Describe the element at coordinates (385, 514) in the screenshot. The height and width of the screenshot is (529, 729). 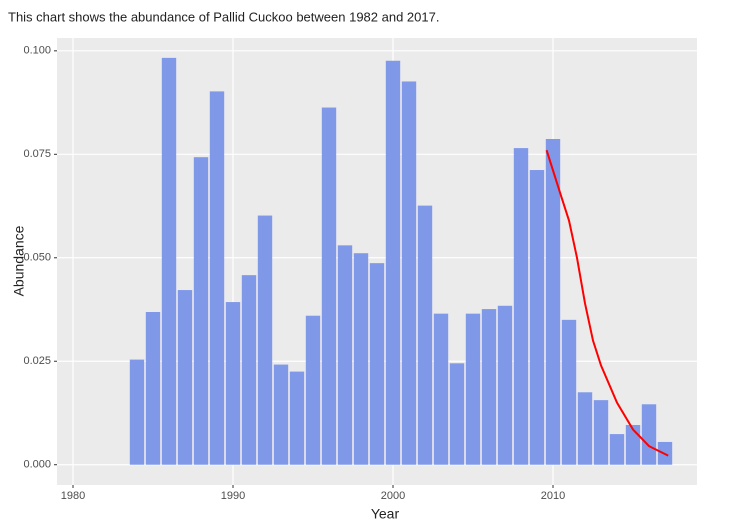
I see `x-axis-title: Year` at that location.